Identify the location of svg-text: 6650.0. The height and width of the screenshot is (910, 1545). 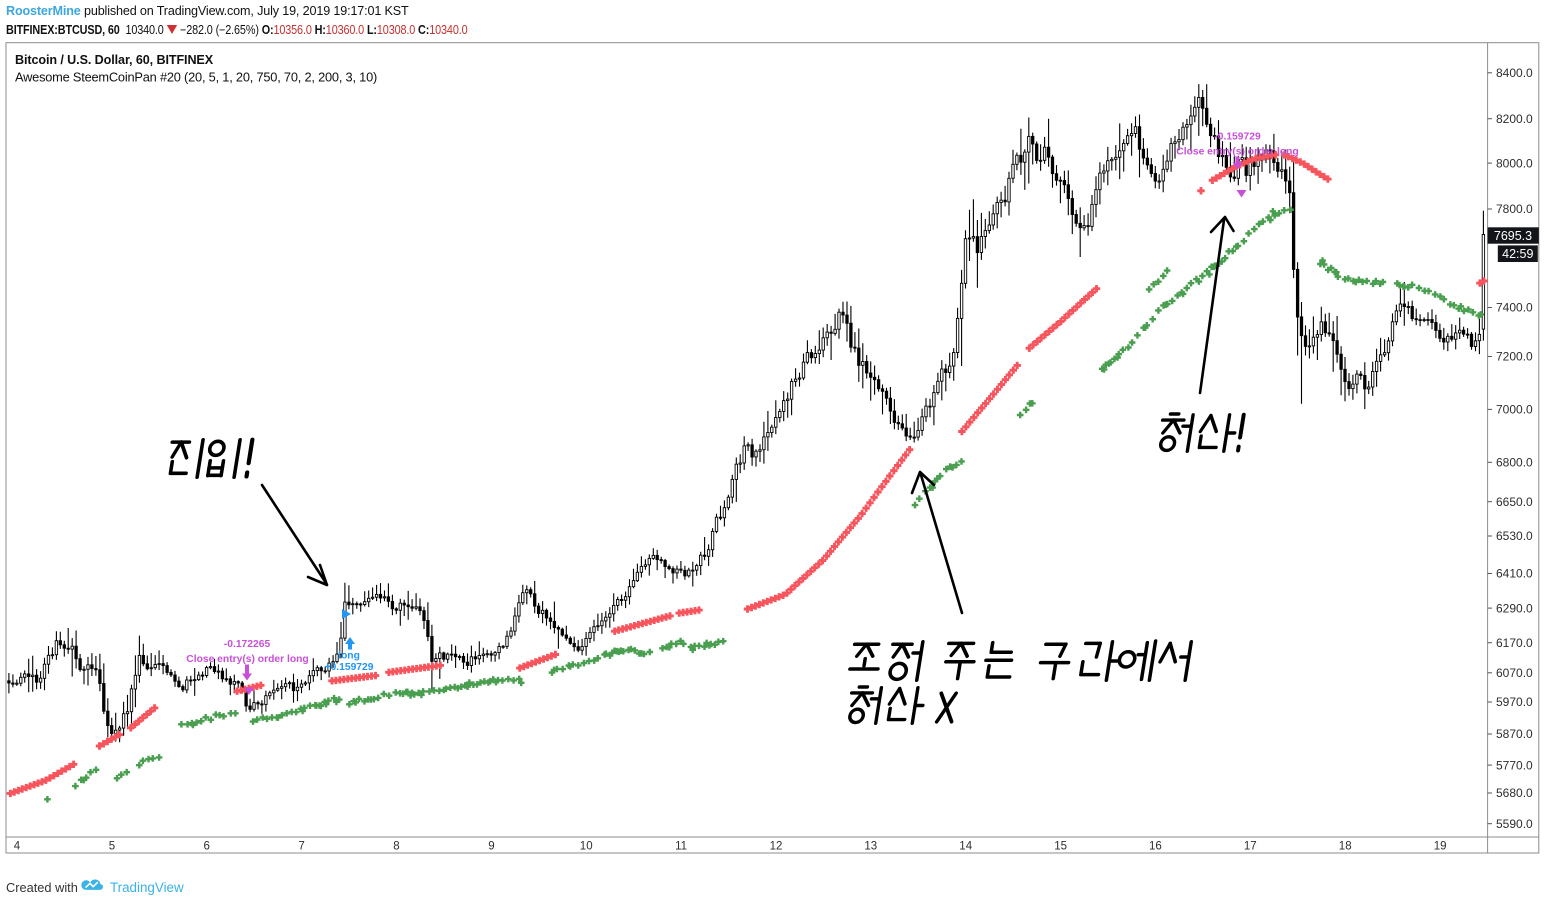
(1514, 502).